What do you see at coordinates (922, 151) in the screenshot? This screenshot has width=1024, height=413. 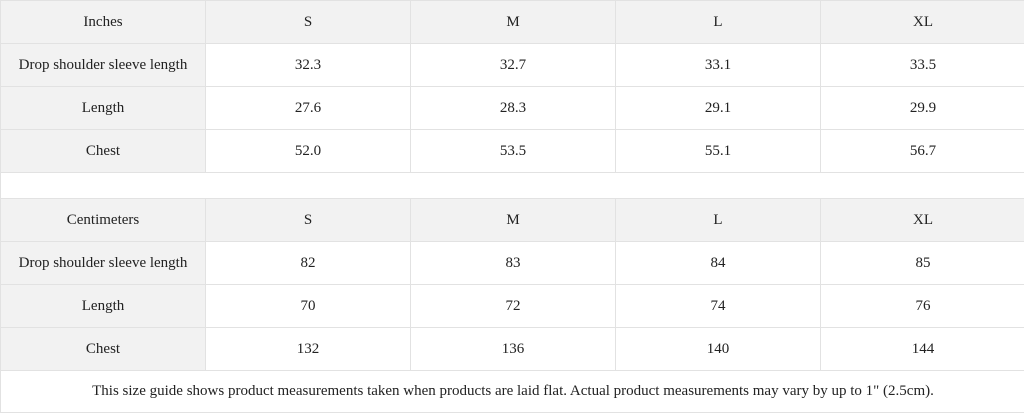 I see `measurement-value: 56.7` at bounding box center [922, 151].